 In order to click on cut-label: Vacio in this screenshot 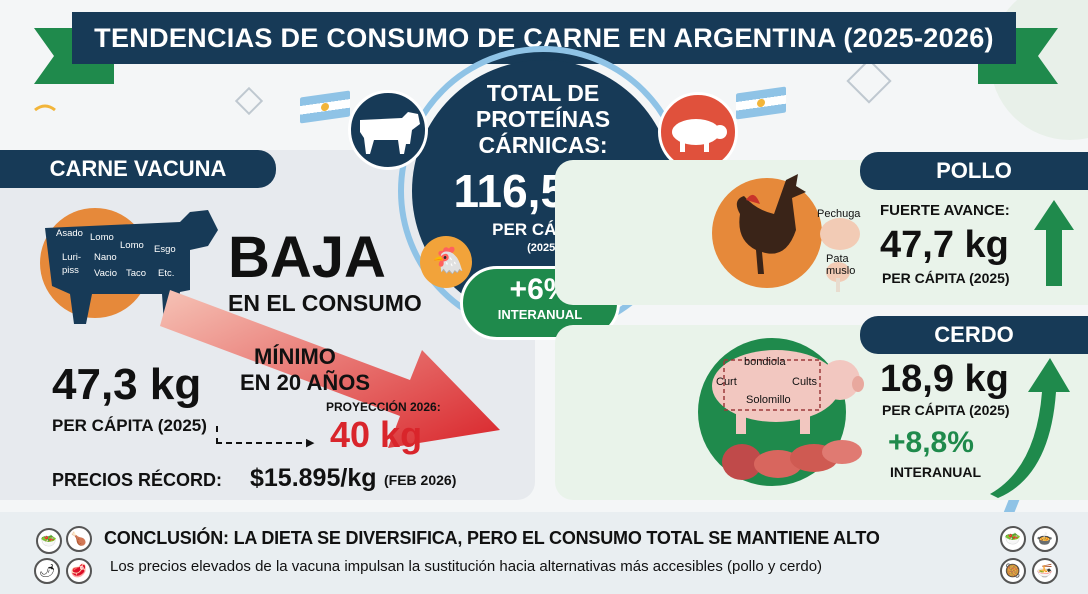, I will do `click(106, 273)`.